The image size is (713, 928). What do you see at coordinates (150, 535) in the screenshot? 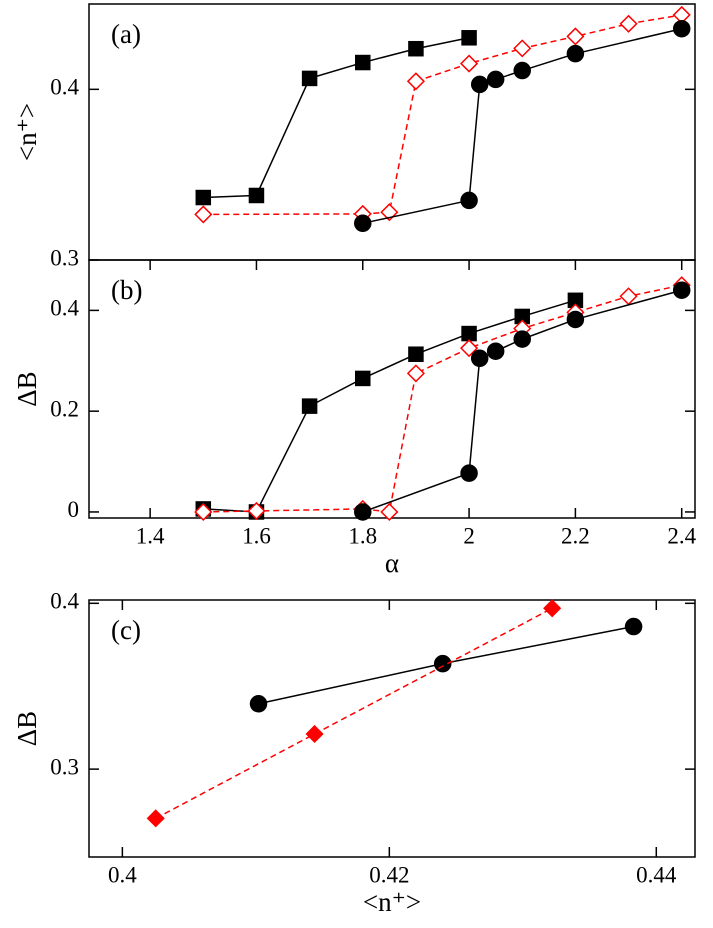
I see `x-tick-label: 1.4` at bounding box center [150, 535].